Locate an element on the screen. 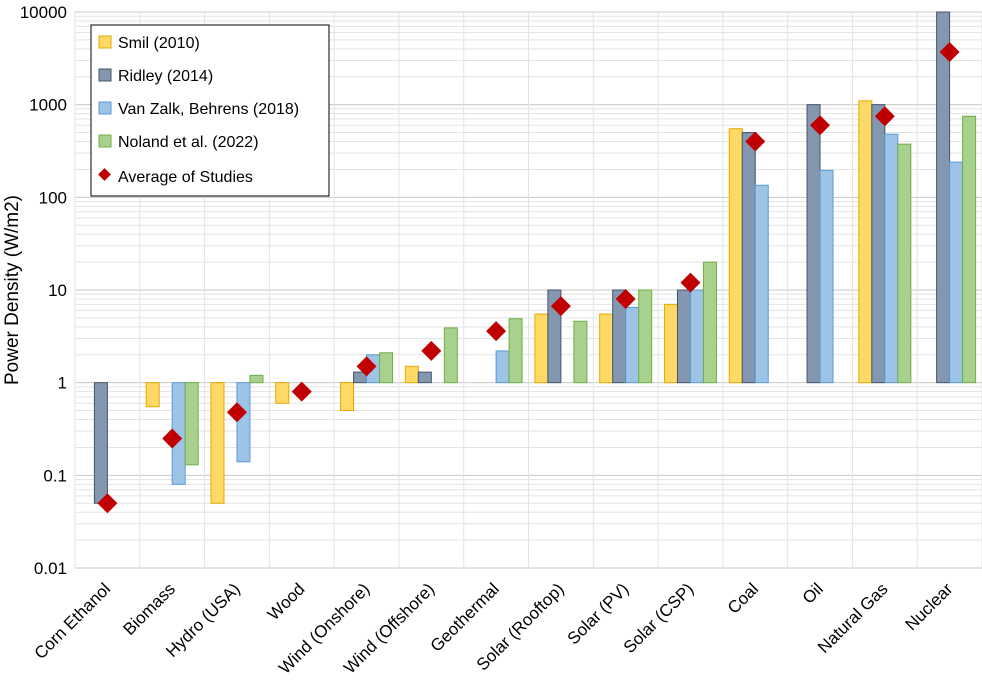 The width and height of the screenshot is (982, 696). y-tick-label: 10 is located at coordinates (57, 290).